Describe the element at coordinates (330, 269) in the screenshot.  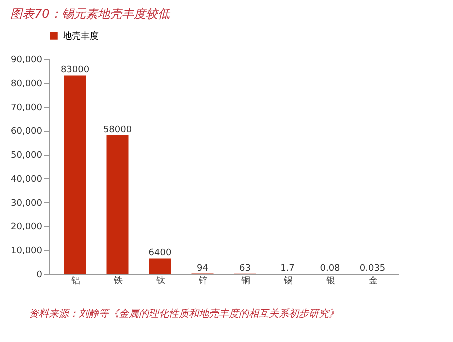
I see `data-label: 0.08` at that location.